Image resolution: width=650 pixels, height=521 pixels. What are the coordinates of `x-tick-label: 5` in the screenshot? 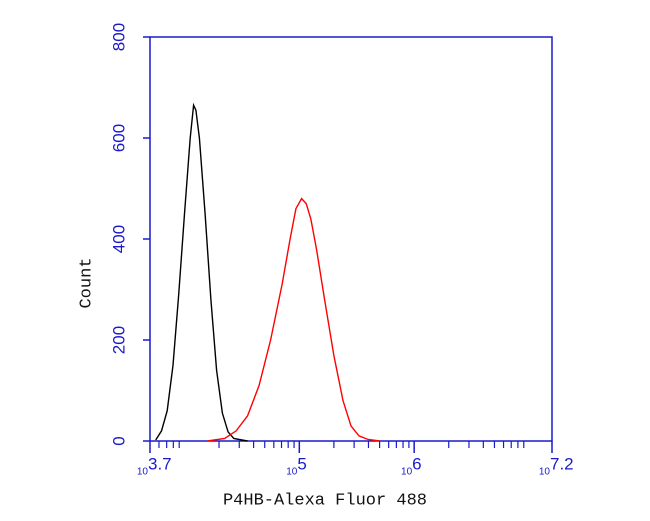 It's located at (301, 463).